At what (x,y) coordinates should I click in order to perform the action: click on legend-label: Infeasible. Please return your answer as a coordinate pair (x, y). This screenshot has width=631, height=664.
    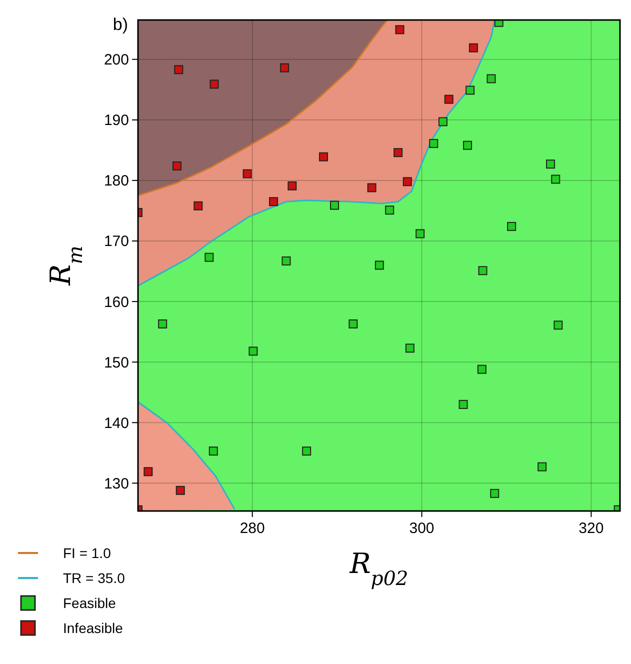
    Looking at the image, I should click on (93, 628).